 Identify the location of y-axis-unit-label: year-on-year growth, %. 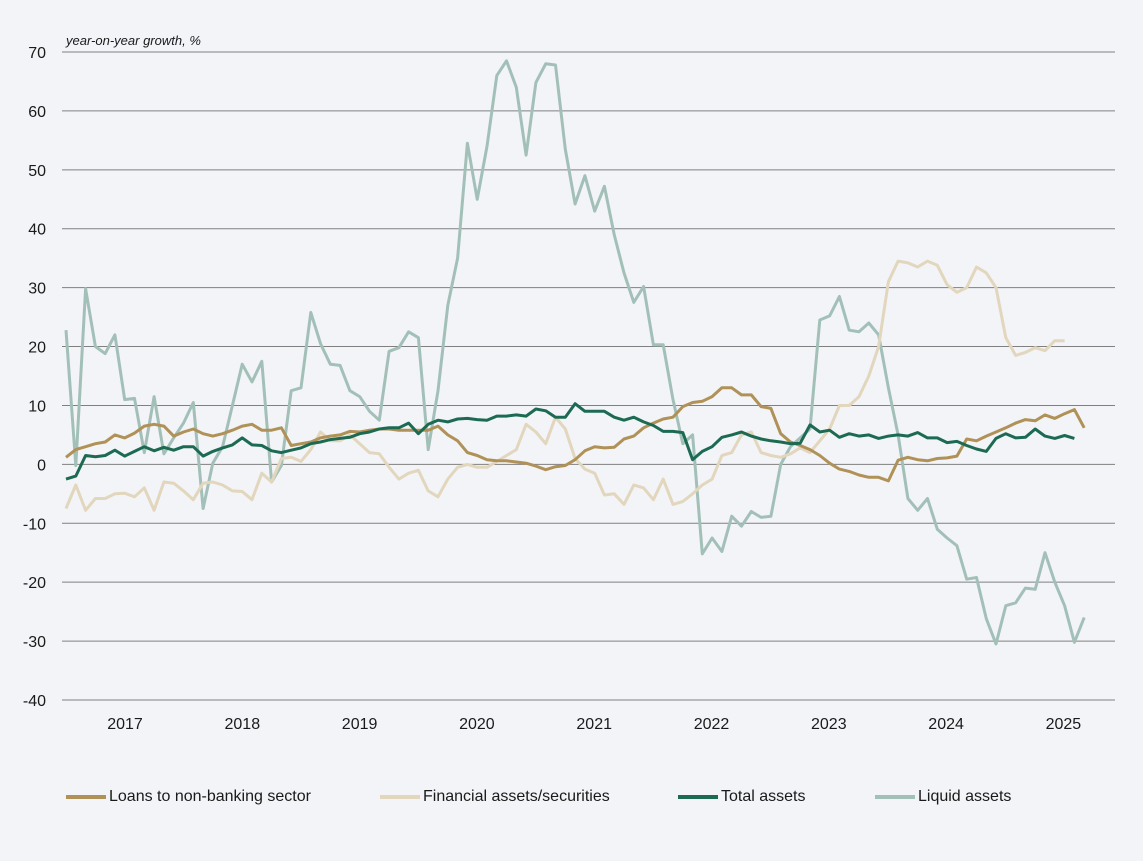
(133, 40).